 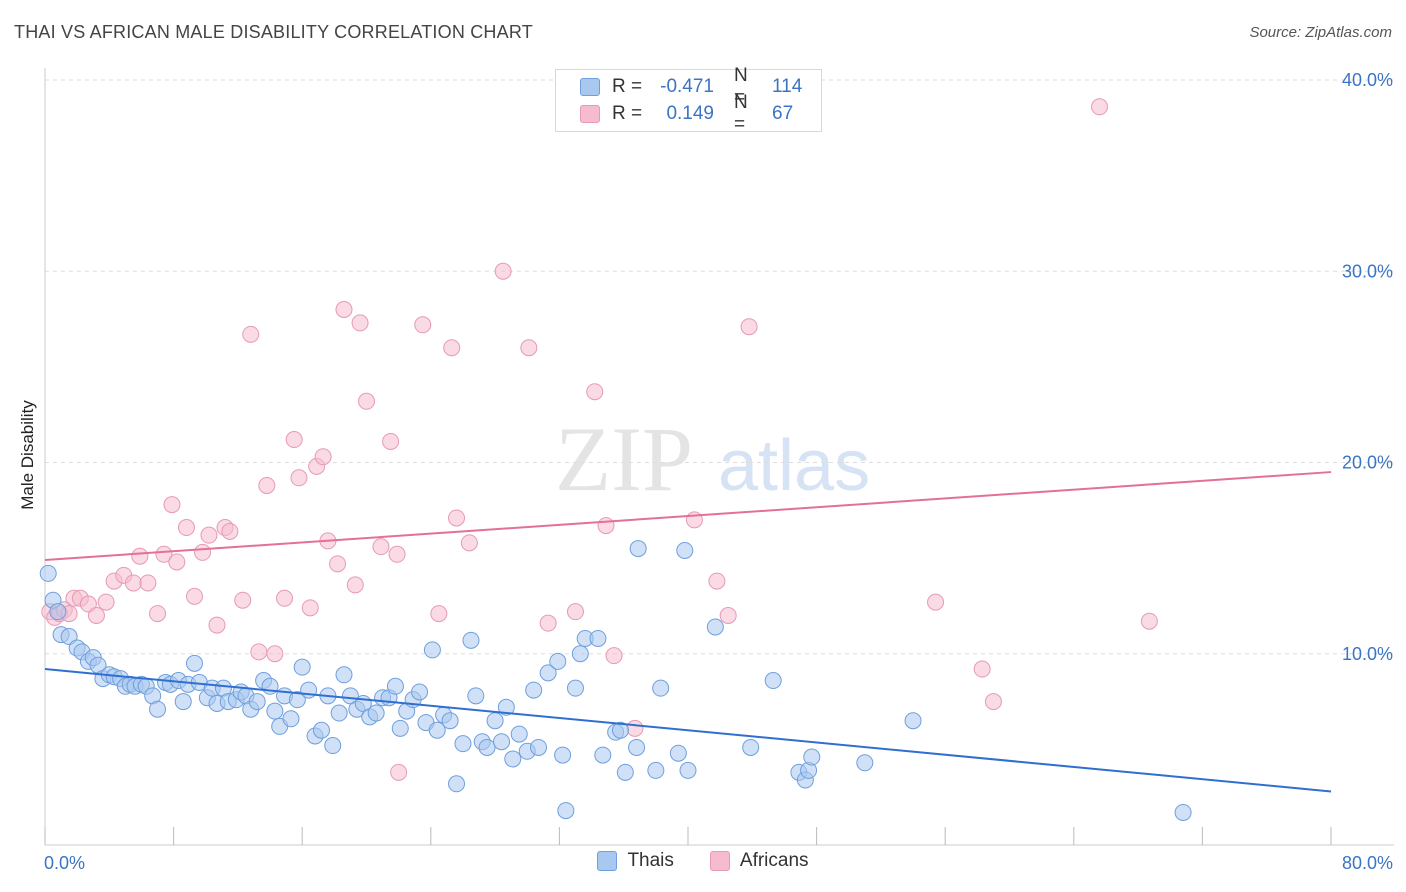 What do you see at coordinates (741, 86) in the screenshot?
I see `n-label: N =` at bounding box center [741, 86].